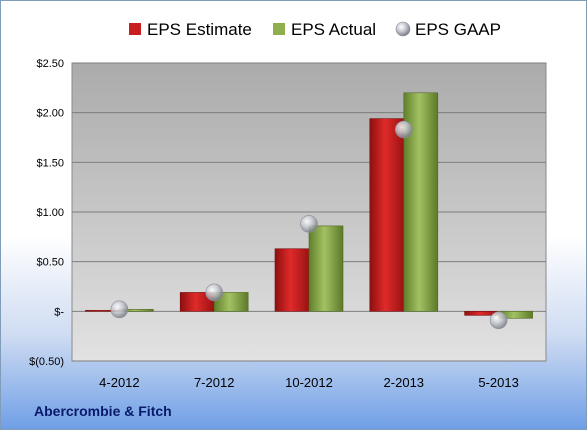 This screenshot has height=430, width=587. I want to click on x-tick-label: 5-2013, so click(498, 382).